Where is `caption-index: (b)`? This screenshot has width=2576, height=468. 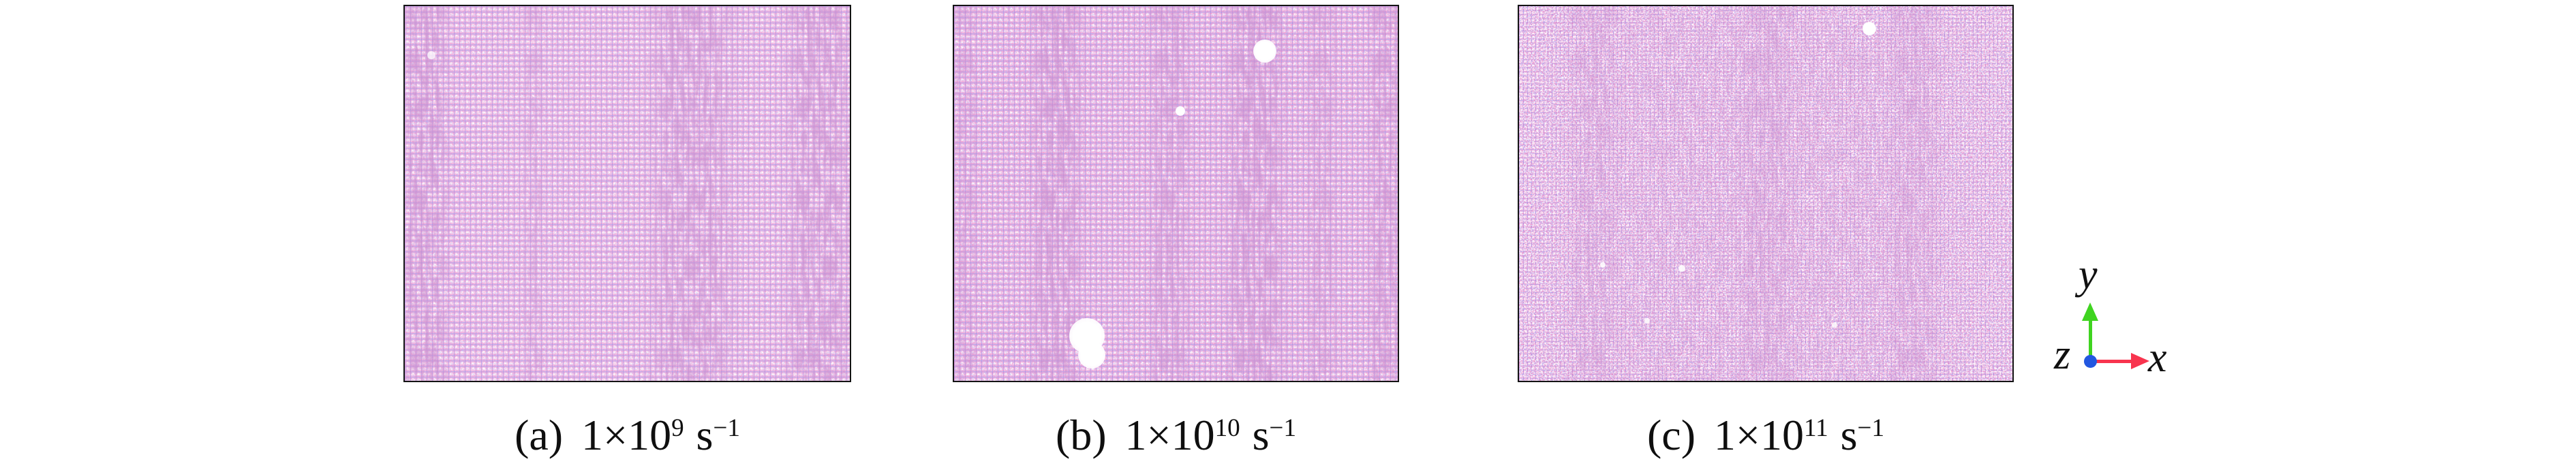
caption-index: (b) is located at coordinates (1081, 435).